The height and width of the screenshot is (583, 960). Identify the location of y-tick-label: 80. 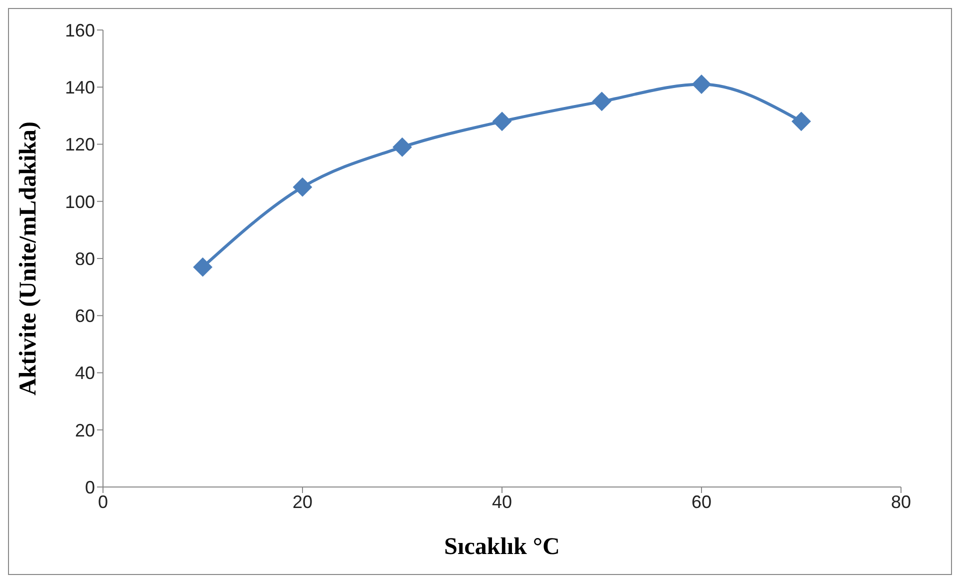
(84, 258).